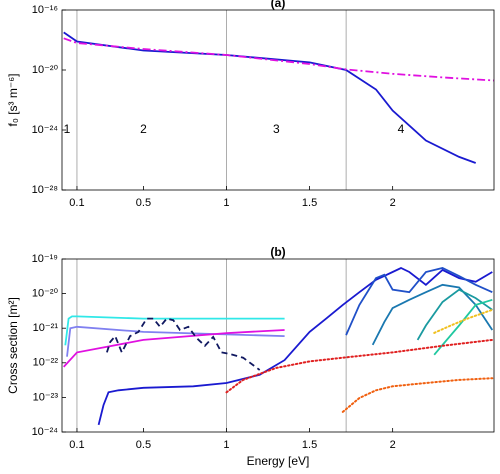  What do you see at coordinates (278, 5) in the screenshot?
I see `chart-title: (a)` at bounding box center [278, 5].